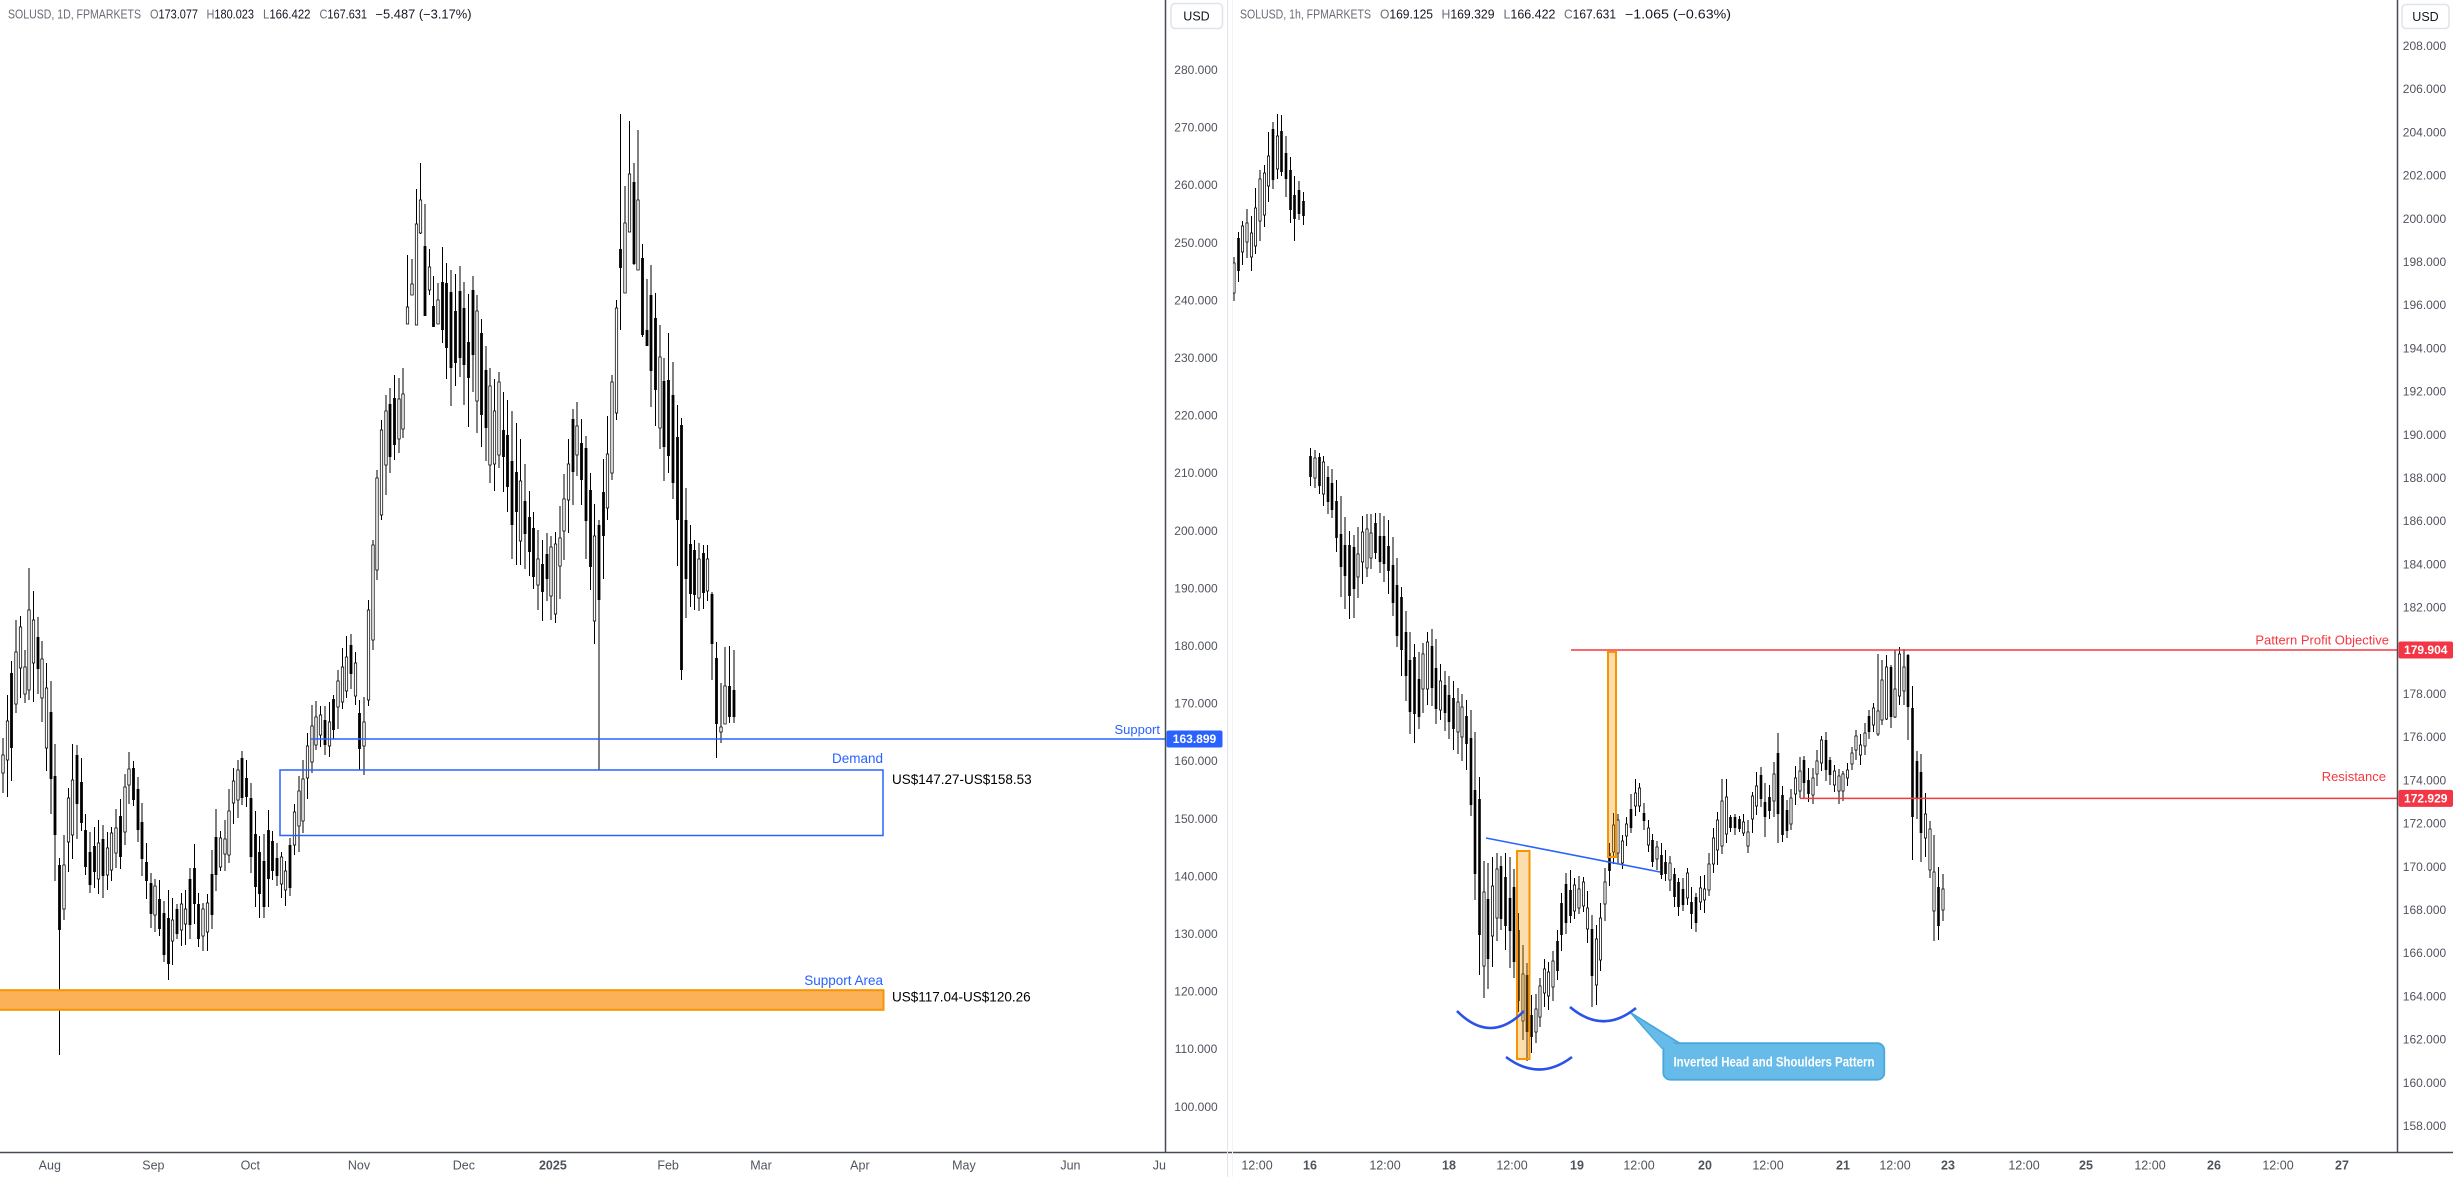 The image size is (2453, 1177). Describe the element at coordinates (50, 1166) in the screenshot. I see `svg-text: Aug` at that location.